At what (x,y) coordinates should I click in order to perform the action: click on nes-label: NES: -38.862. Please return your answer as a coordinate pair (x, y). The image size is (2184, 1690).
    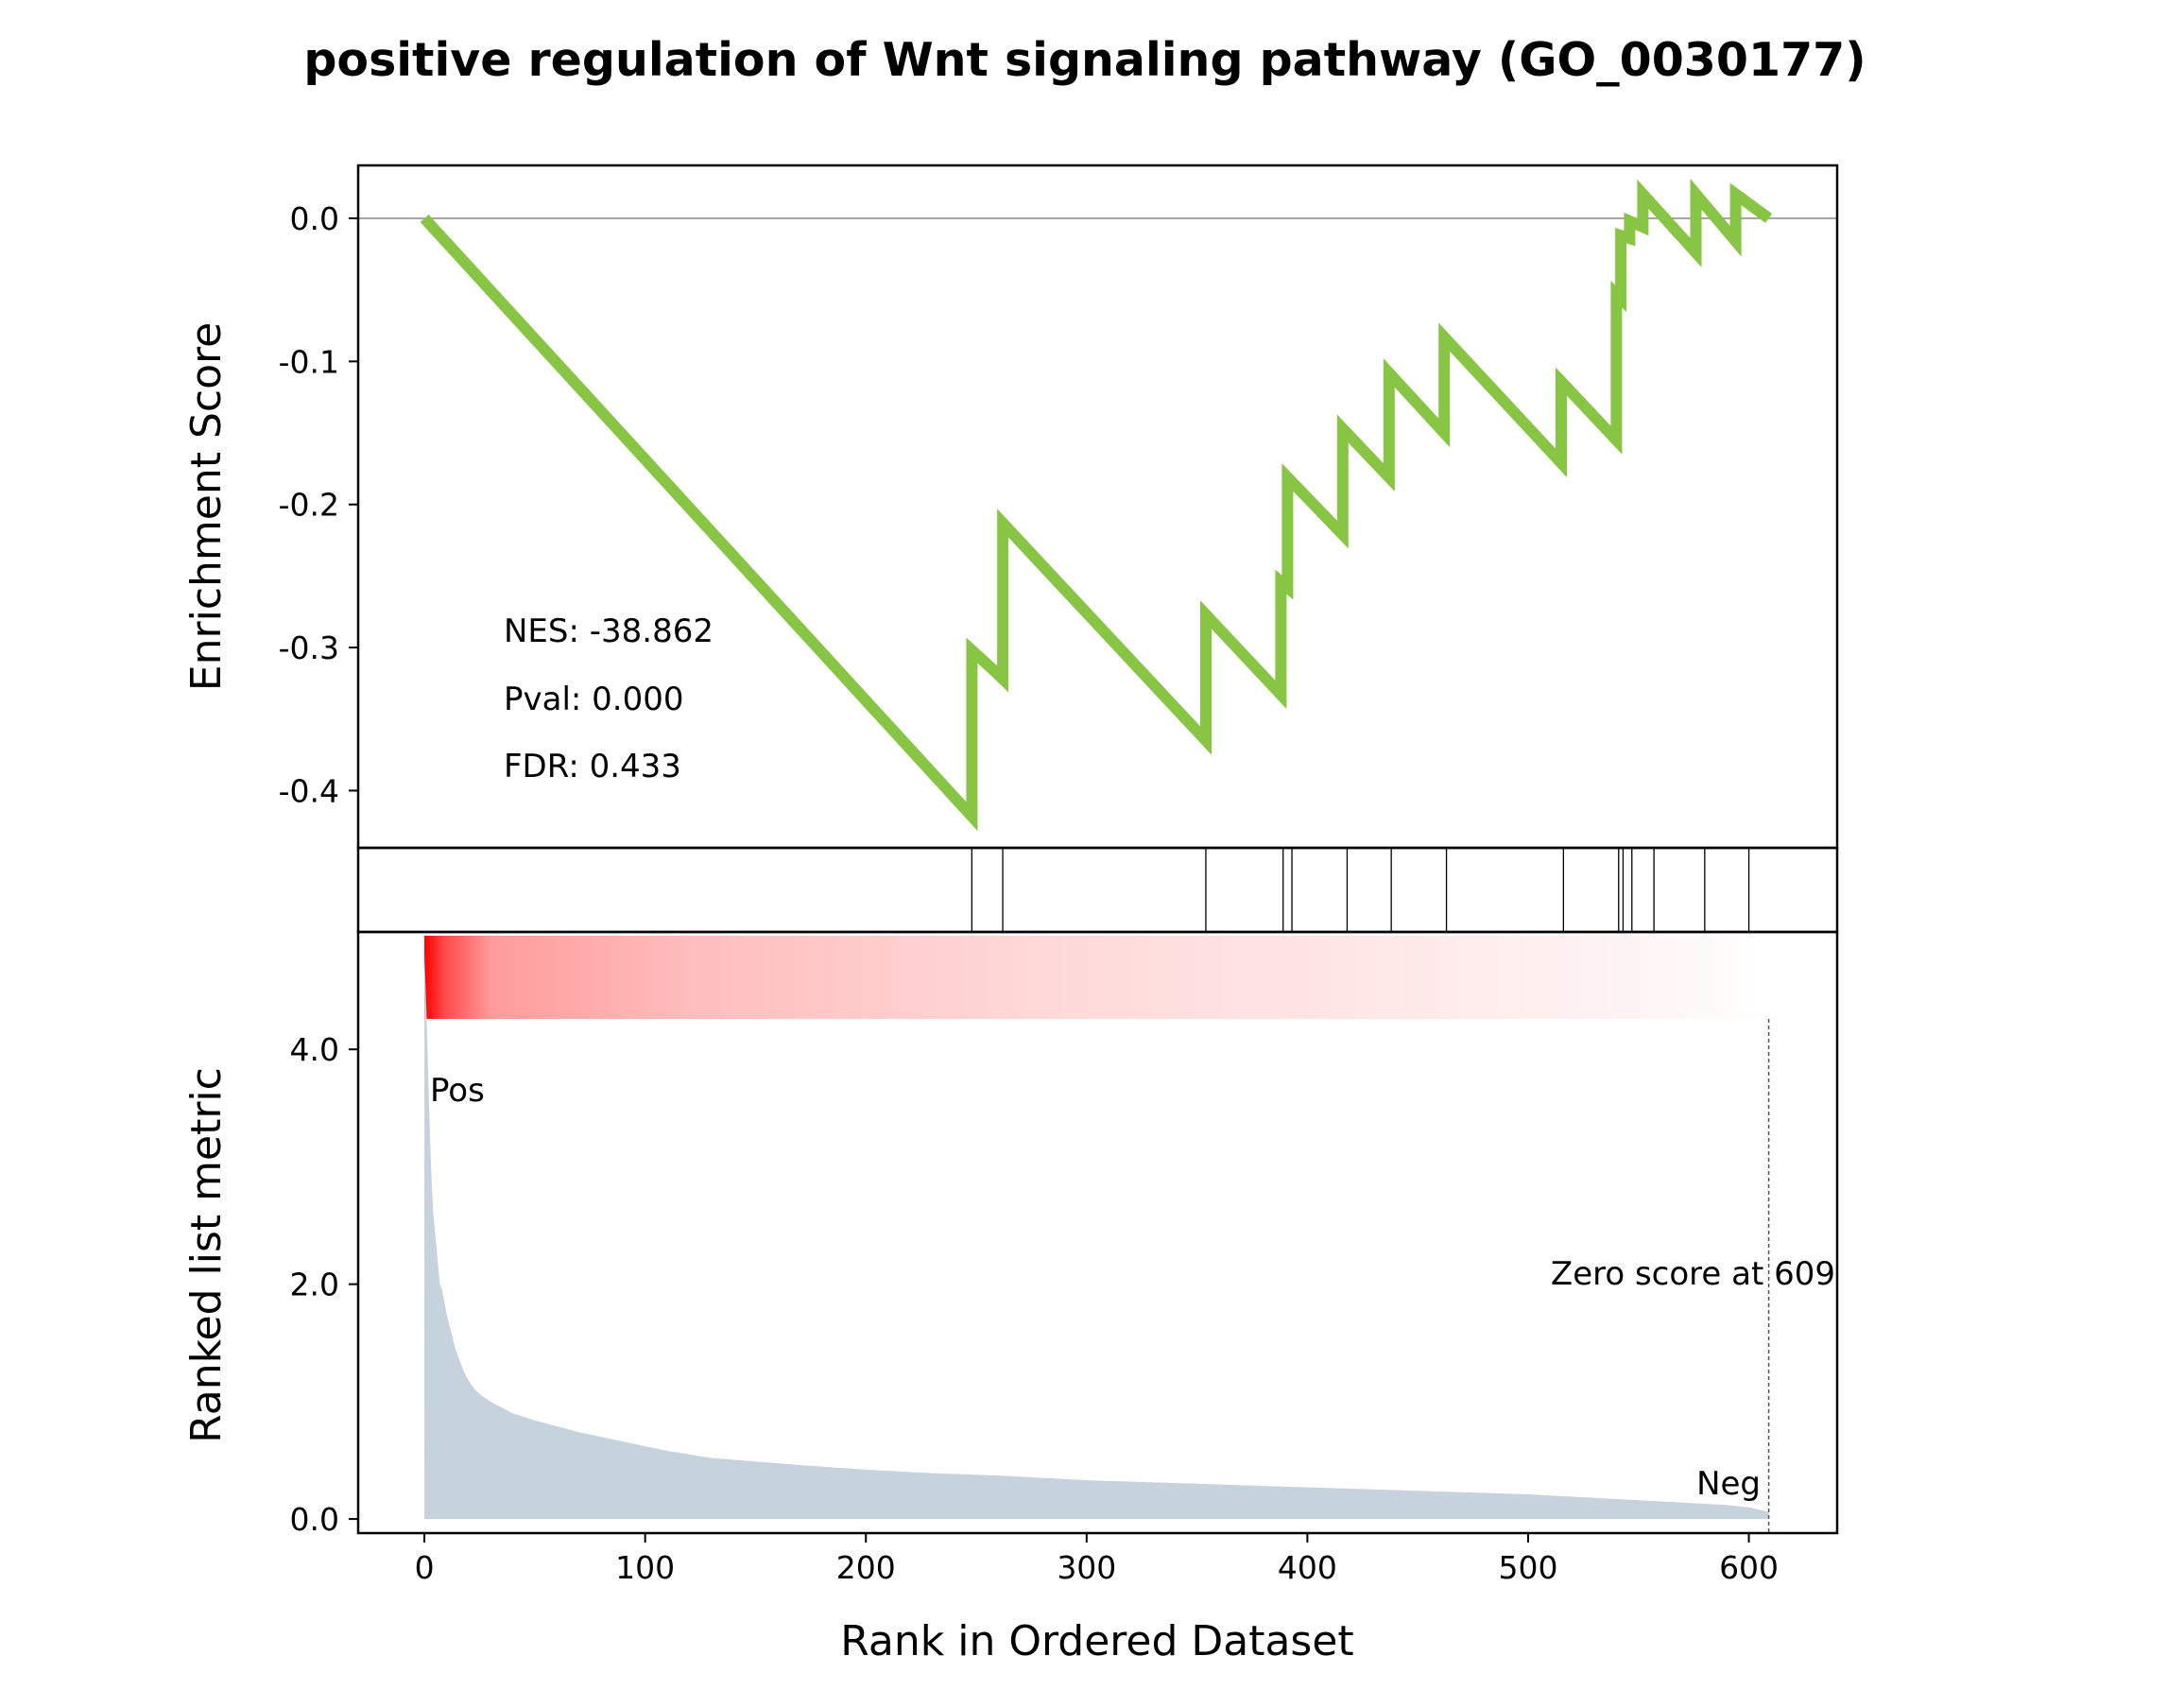
    Looking at the image, I should click on (609, 631).